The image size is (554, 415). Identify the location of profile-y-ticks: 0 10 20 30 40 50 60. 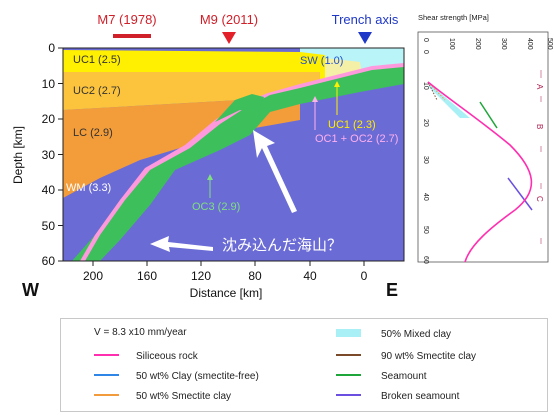
(425, 157).